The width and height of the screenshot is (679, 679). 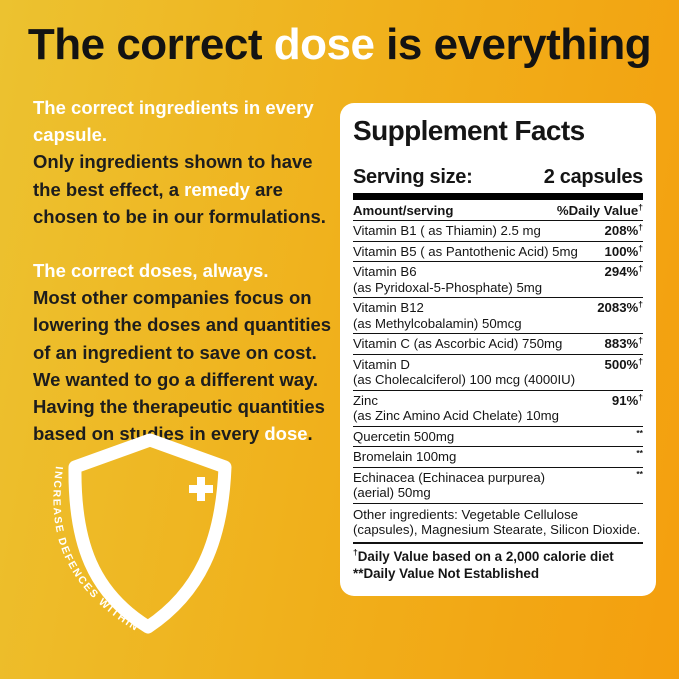 I want to click on dosing-heading: The correct doses, always., so click(x=151, y=270).